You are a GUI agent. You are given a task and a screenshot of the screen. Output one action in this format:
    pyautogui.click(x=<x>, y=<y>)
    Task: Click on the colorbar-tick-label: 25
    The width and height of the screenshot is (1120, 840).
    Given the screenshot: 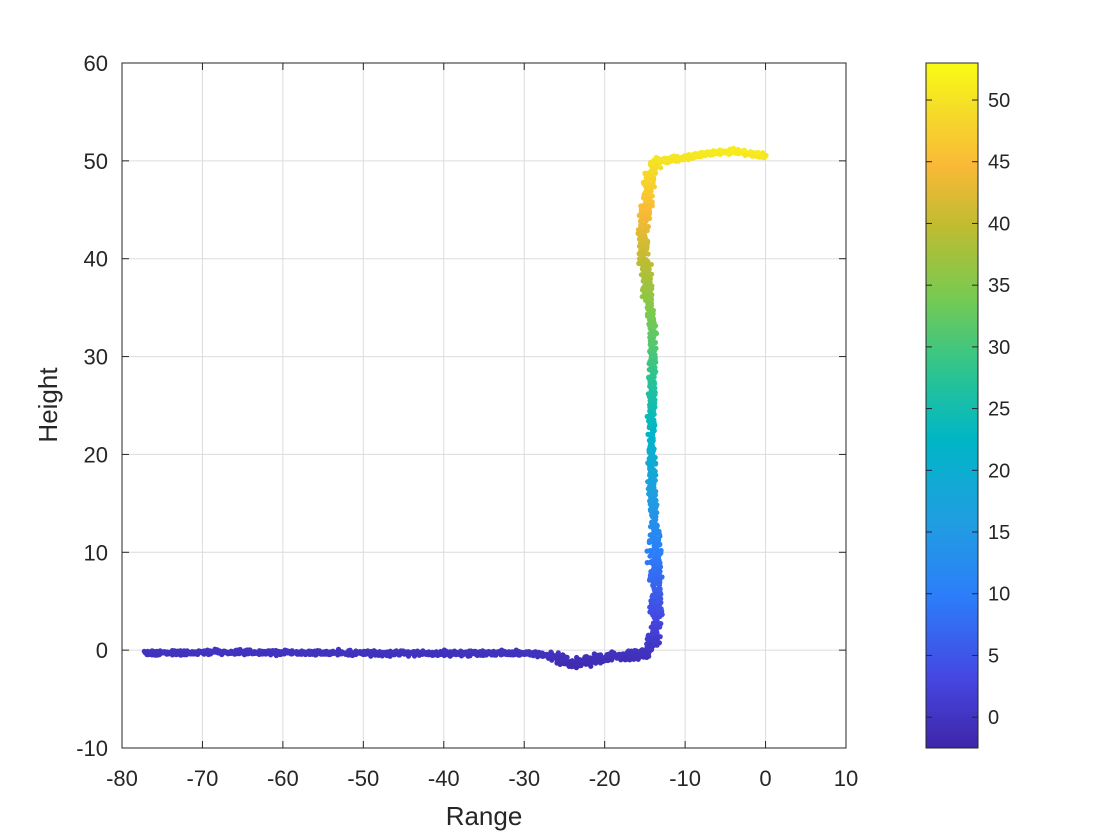 What is the action you would take?
    pyautogui.click(x=999, y=410)
    